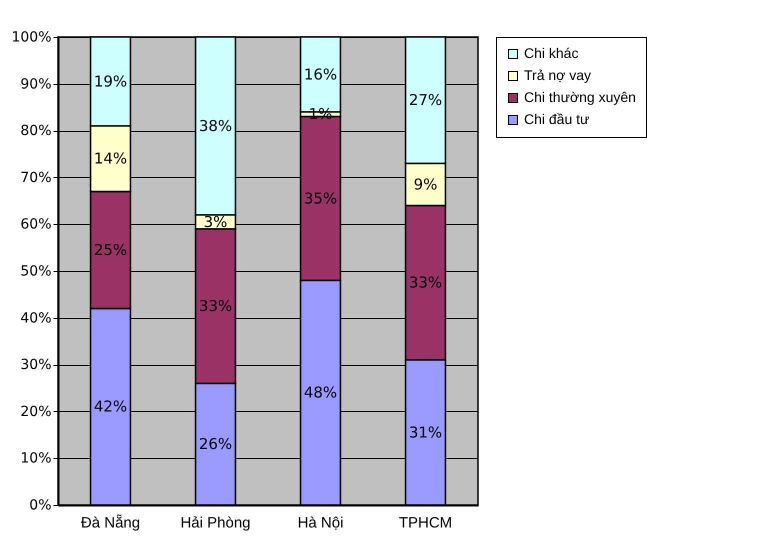 This screenshot has height=555, width=762. What do you see at coordinates (321, 198) in the screenshot?
I see `data-label: 35%` at bounding box center [321, 198].